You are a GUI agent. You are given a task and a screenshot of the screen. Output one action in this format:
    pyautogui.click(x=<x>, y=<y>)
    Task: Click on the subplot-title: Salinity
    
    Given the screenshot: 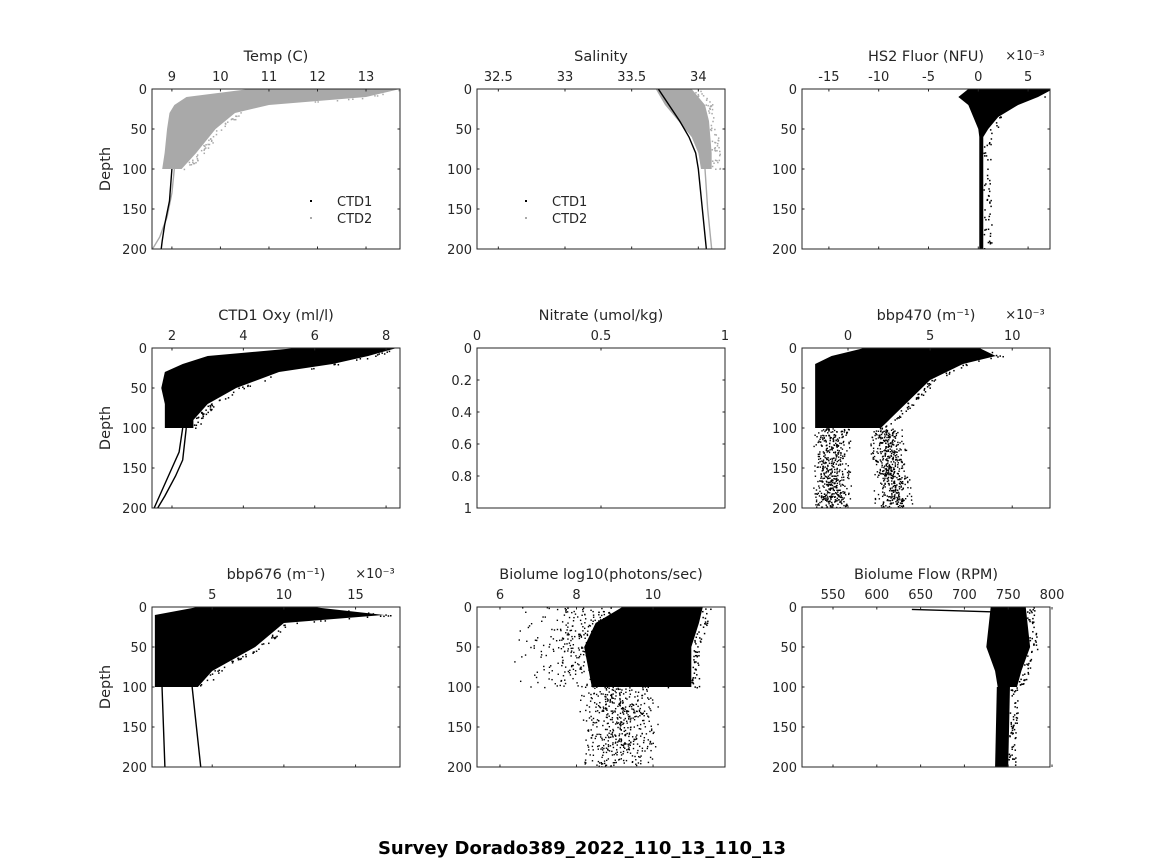 What is the action you would take?
    pyautogui.click(x=601, y=57)
    